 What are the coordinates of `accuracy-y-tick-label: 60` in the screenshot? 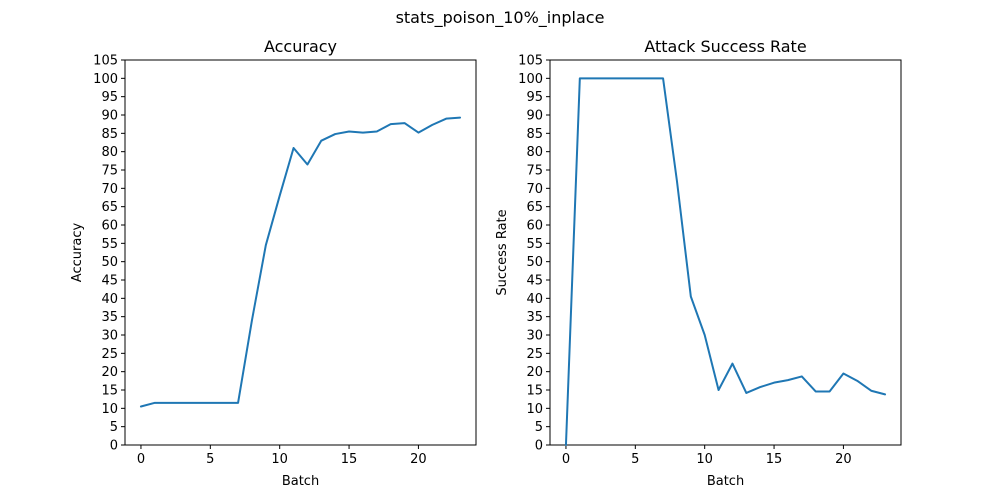 It's located at (109, 226).